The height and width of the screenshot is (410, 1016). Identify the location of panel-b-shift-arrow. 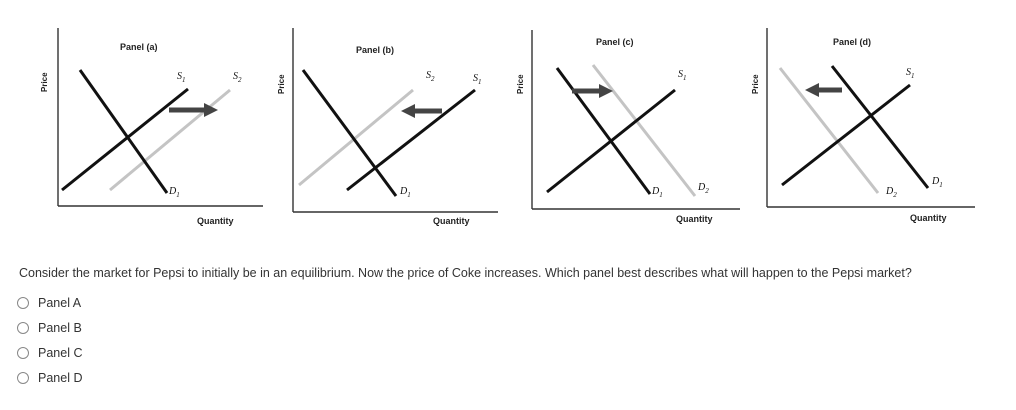
(421, 111).